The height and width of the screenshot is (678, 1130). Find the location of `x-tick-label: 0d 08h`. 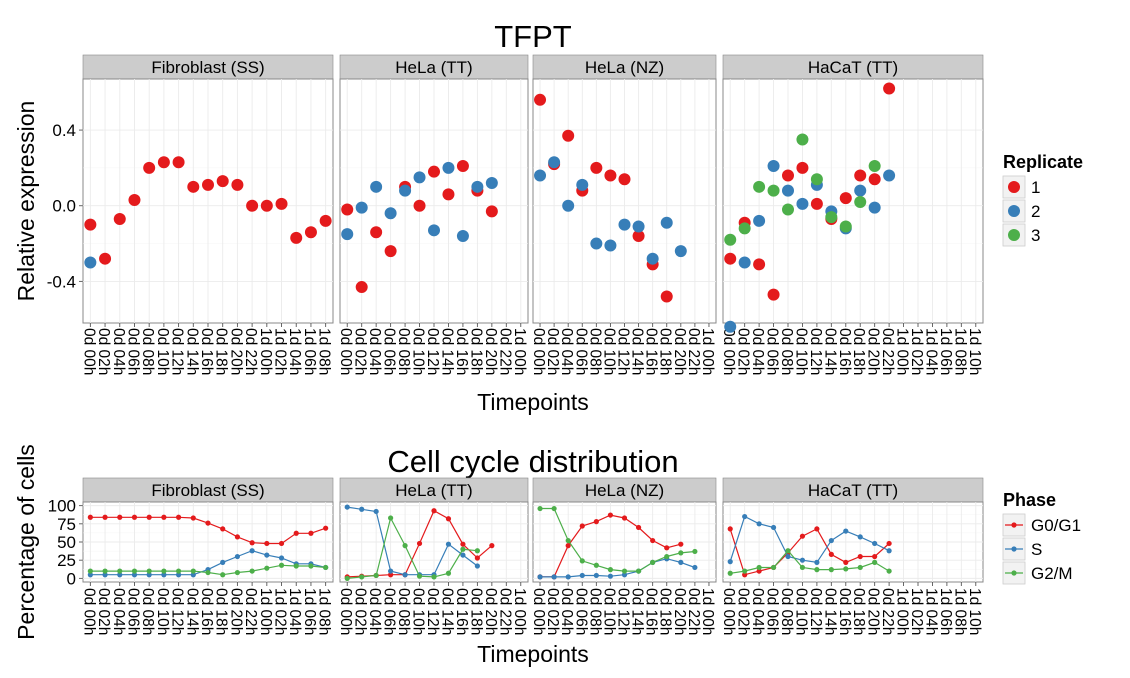

x-tick-label: 0d 08h is located at coordinates (403, 351).